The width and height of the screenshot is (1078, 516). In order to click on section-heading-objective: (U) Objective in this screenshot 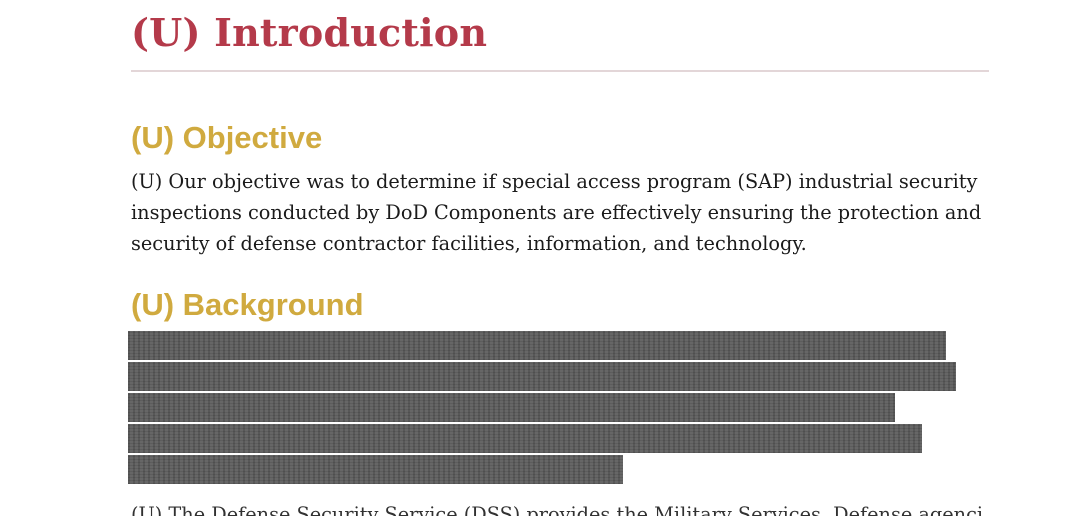, I will do `click(227, 137)`.